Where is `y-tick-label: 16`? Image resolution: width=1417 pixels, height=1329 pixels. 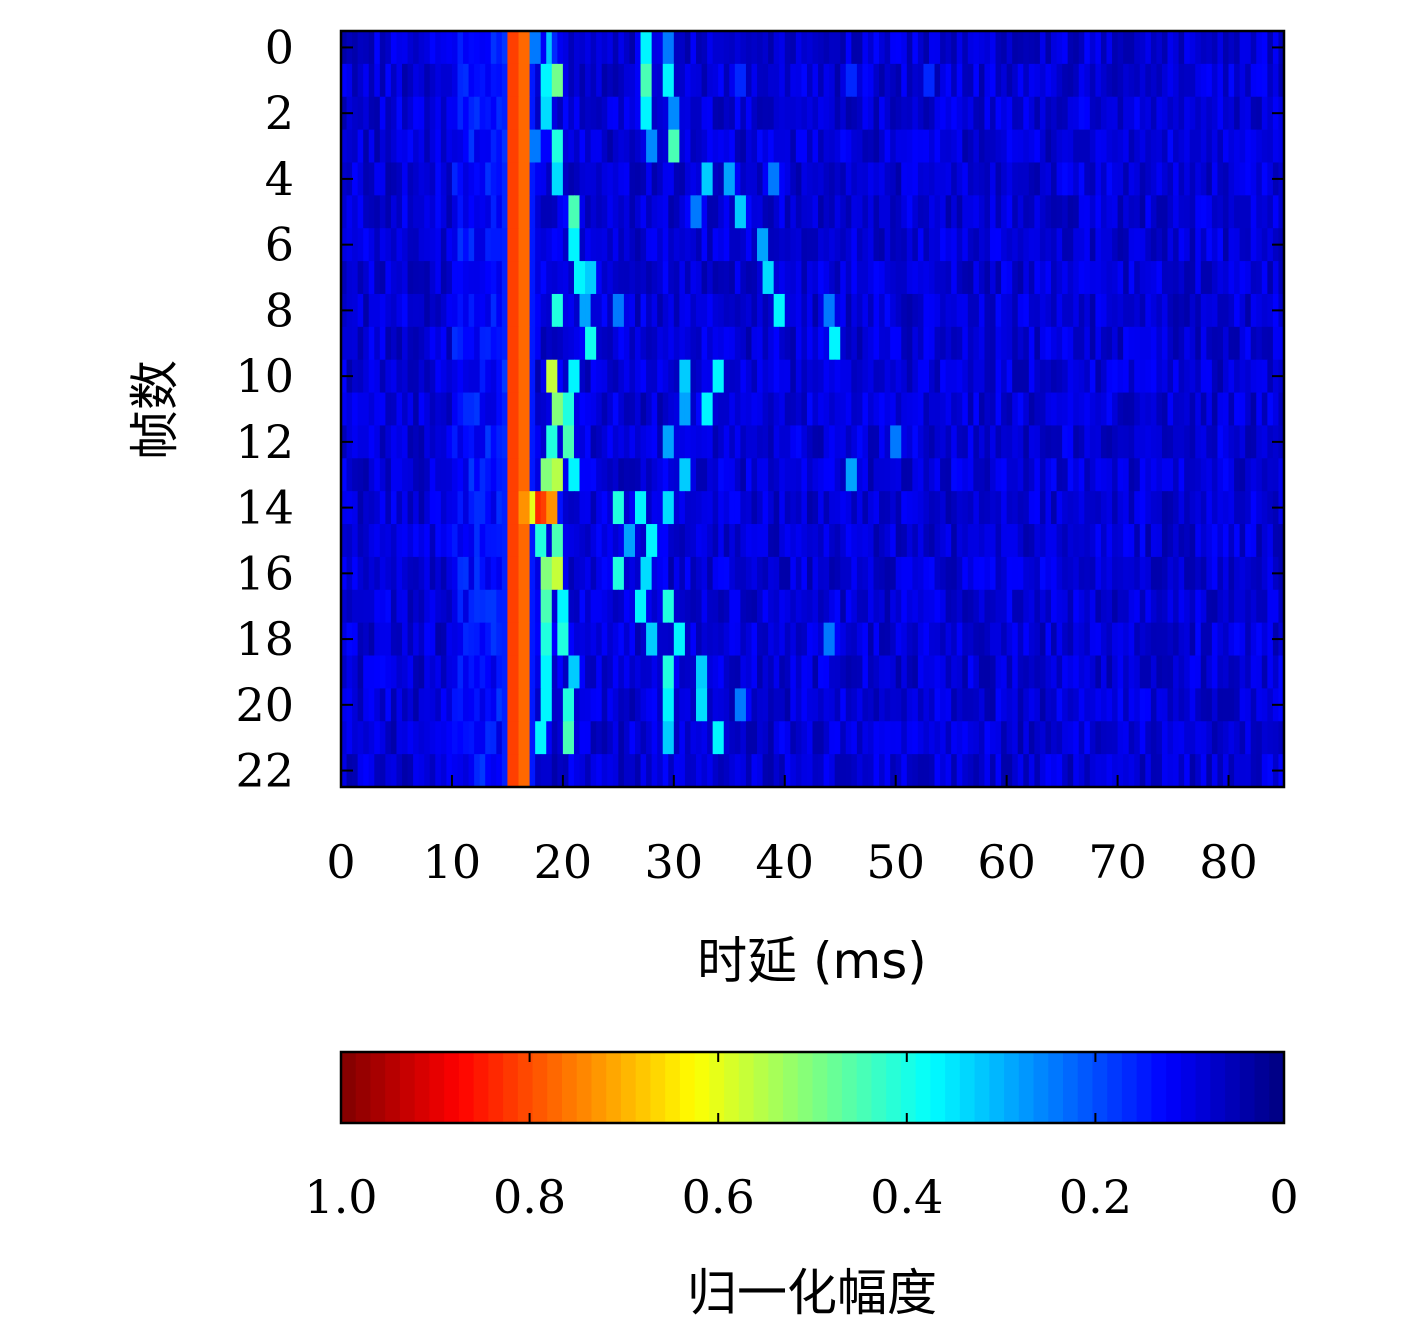
y-tick-label: 16 is located at coordinates (264, 573).